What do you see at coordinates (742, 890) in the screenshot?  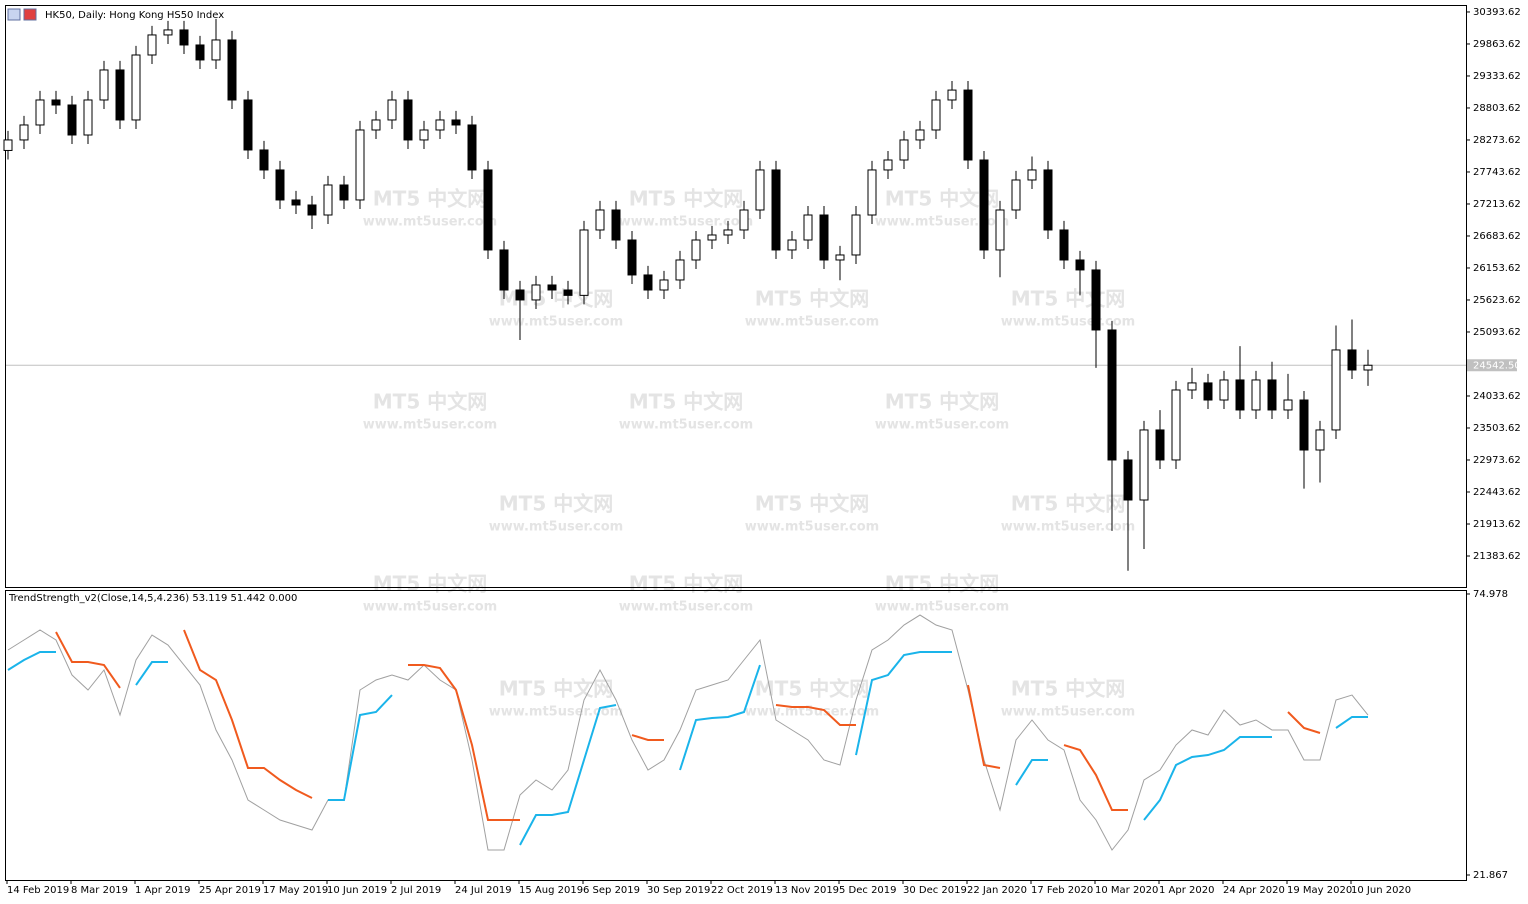 I see `x-tick-label: 22 Oct 2019` at bounding box center [742, 890].